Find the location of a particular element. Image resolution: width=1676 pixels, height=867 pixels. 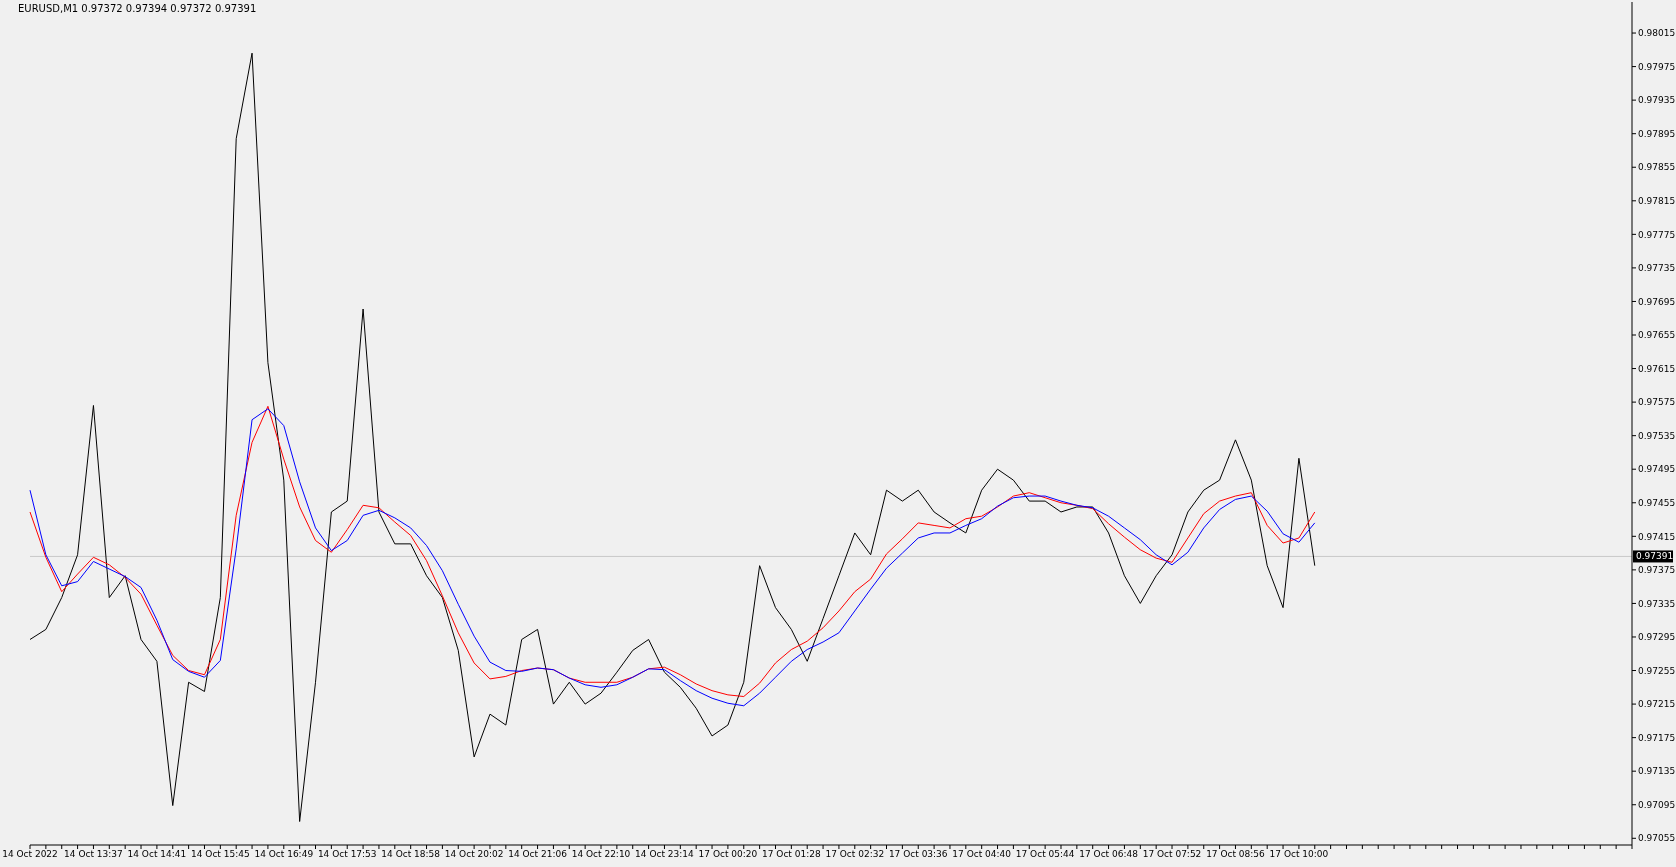

x-tick-label: 17 Oct 03:36 is located at coordinates (918, 854).